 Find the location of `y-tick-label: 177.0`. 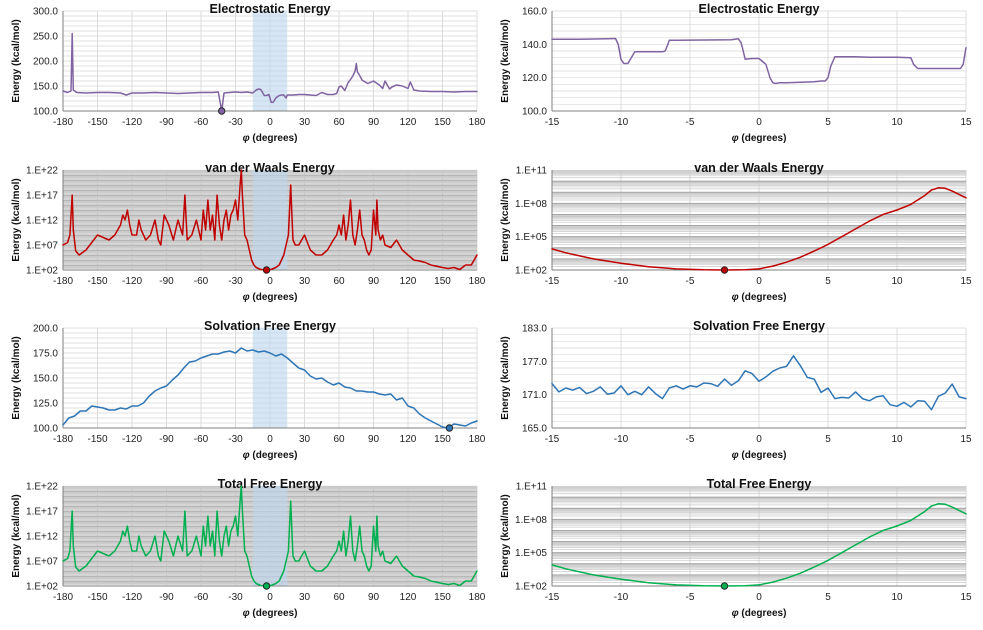

y-tick-label: 177.0 is located at coordinates (534, 362).